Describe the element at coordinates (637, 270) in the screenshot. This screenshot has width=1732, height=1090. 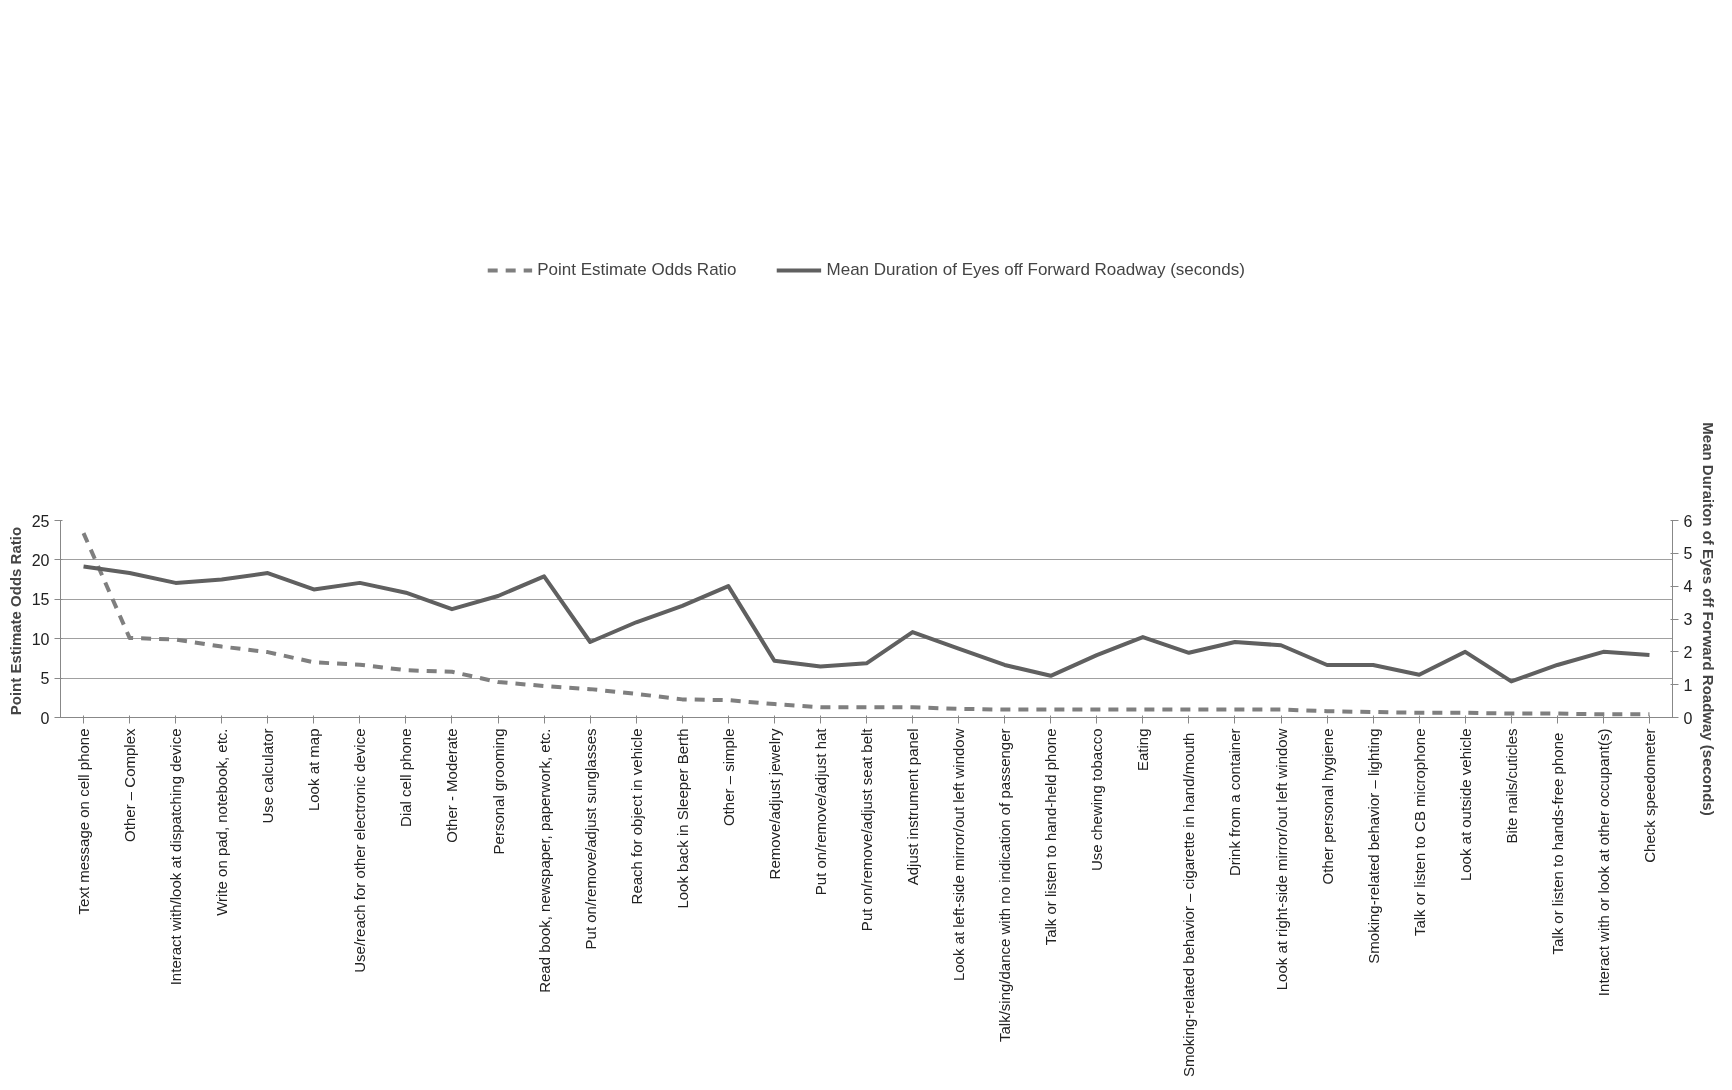
I see `legend-label: Point Estimate Odds Ratio` at that location.